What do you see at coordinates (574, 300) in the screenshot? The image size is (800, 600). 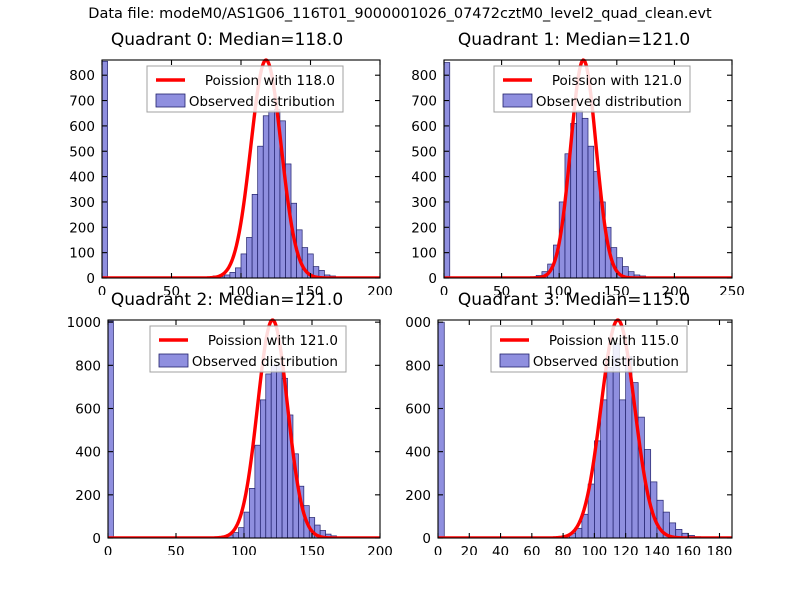 I see `chart-title-quadrant-3: Quadrant 3: Median=115.0` at bounding box center [574, 300].